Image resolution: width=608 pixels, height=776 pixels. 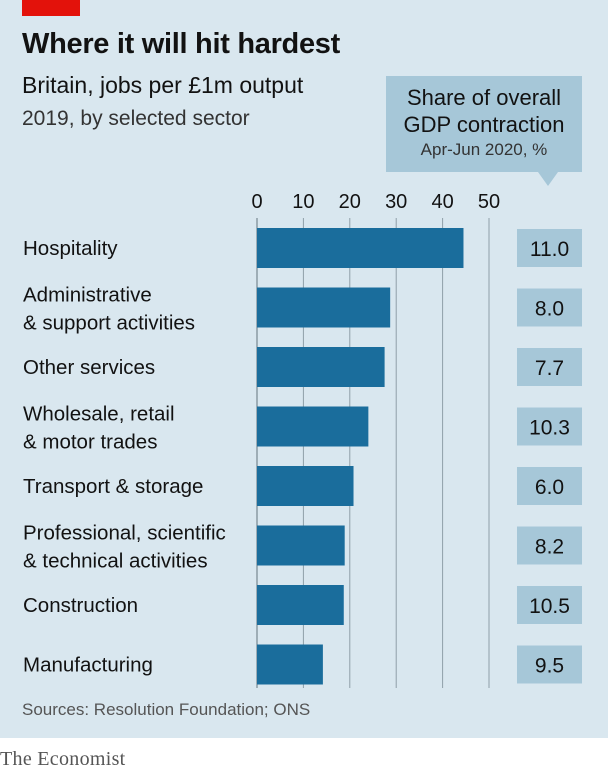 I want to click on gdp-share-value: 6.0, so click(x=549, y=487).